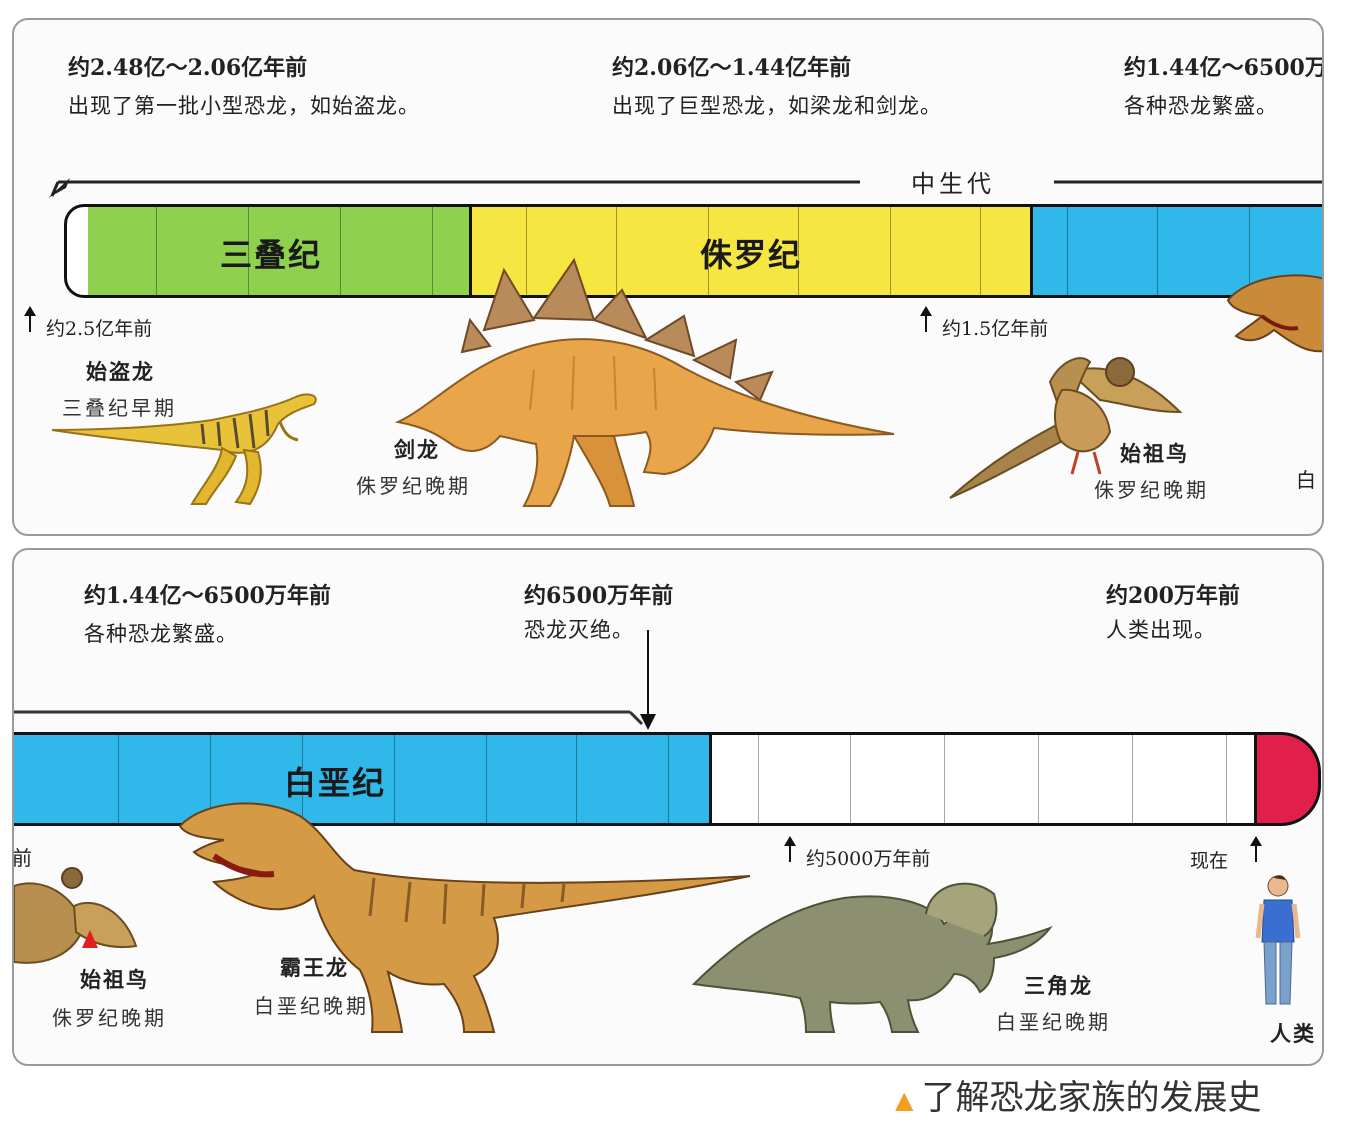 This screenshot has width=1372, height=1132. What do you see at coordinates (1053, 1022) in the screenshot?
I see `dino-period-triceratops: 白垩纪晚期` at bounding box center [1053, 1022].